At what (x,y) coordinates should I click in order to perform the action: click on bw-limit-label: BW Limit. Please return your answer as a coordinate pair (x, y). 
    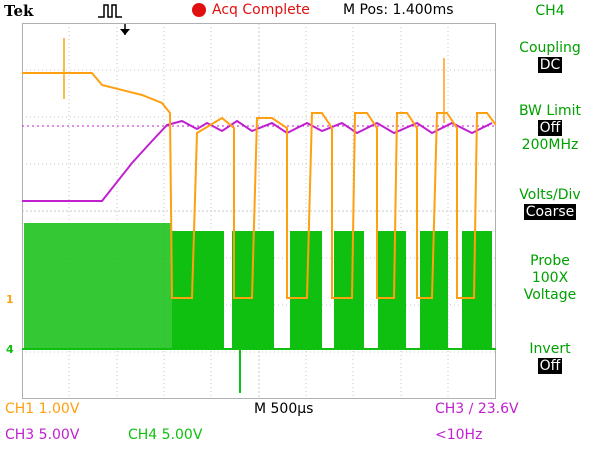
    Looking at the image, I should click on (550, 111).